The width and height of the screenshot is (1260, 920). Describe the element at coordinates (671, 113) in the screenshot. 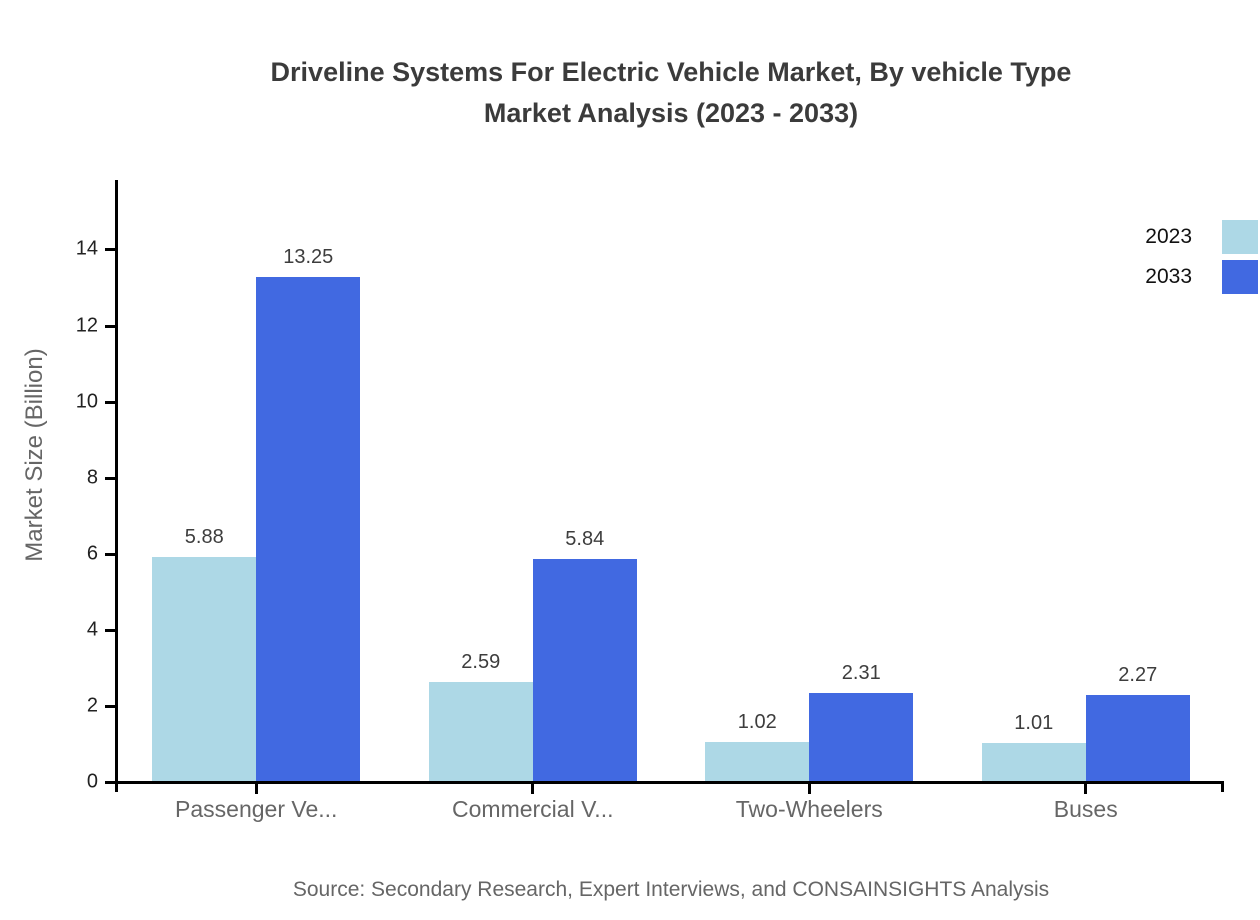

I see `chart-title-line2: Market Analysis (2023 - 2033)` at that location.